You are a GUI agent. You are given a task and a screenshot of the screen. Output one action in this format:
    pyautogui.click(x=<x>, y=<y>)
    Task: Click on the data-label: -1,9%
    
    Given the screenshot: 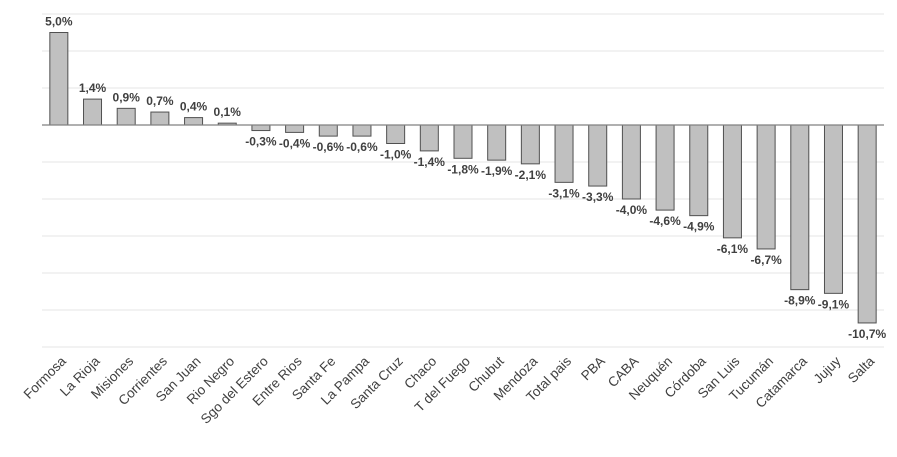 What is the action you would take?
    pyautogui.click(x=497, y=171)
    